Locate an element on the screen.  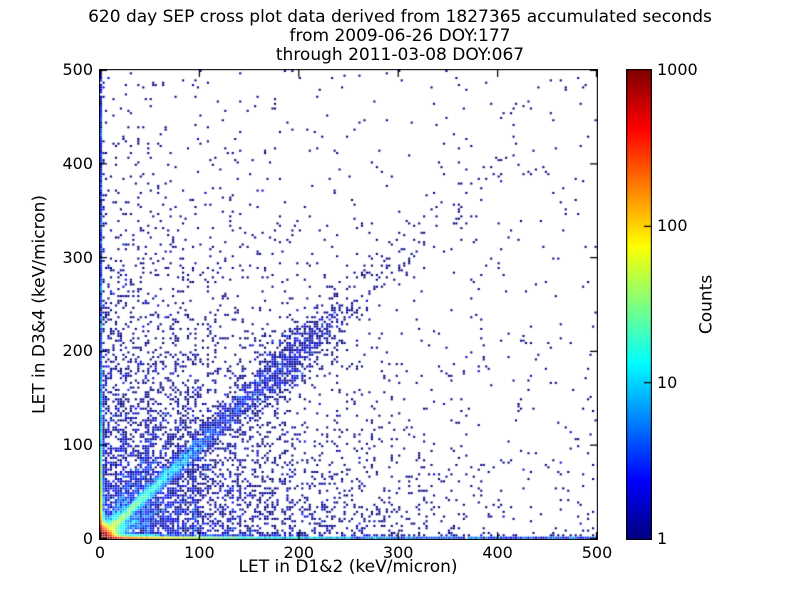
x-tick-label: 0 is located at coordinates (100, 552).